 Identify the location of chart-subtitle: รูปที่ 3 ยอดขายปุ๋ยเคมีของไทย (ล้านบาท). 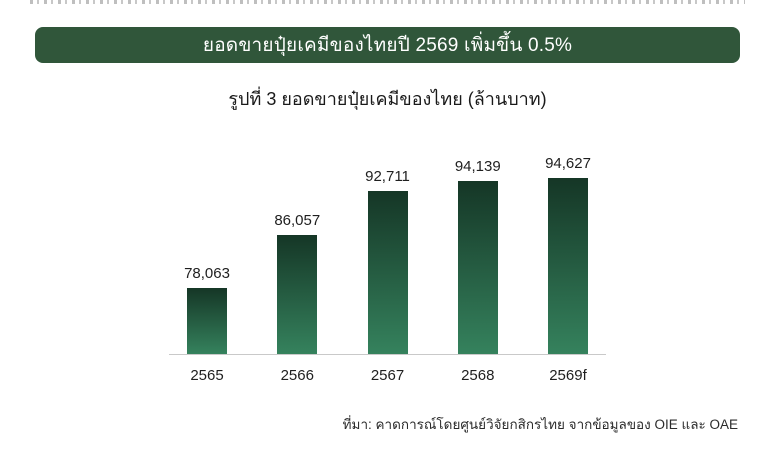
(387, 99).